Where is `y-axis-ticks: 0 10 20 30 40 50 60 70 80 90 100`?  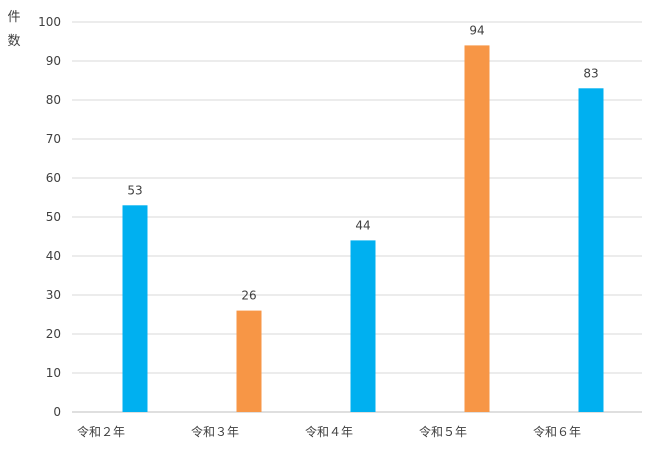
y-axis-ticks: 0 10 20 30 40 50 60 70 80 90 100 is located at coordinates (49, 217).